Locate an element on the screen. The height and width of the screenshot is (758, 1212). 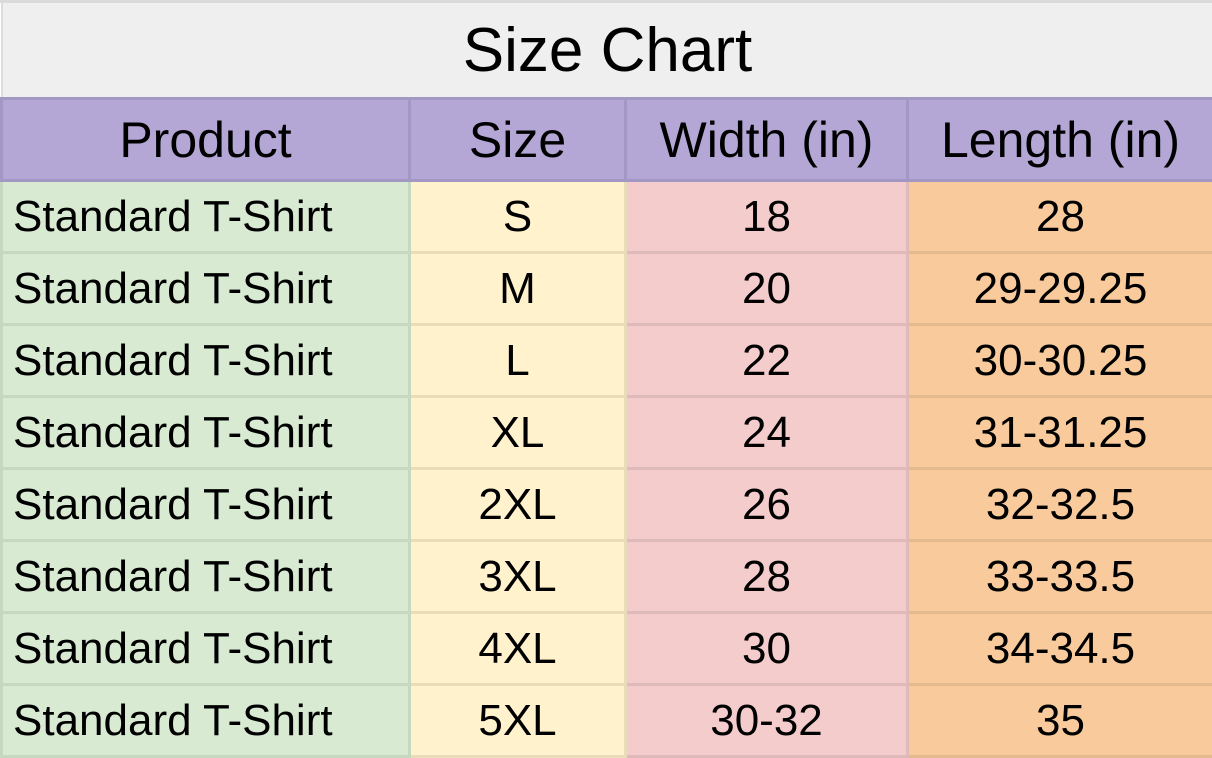
length-cell: 33-33.5 is located at coordinates (1058, 576).